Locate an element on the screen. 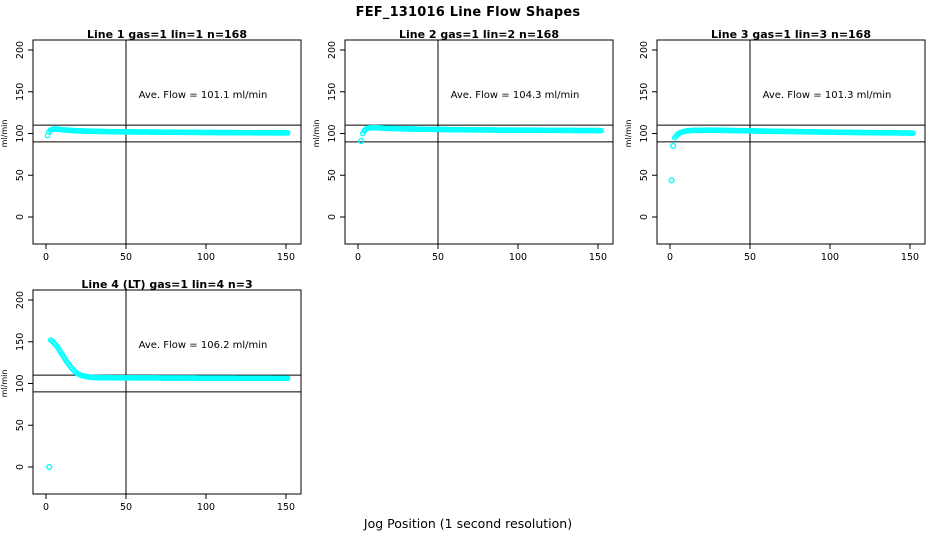 The width and height of the screenshot is (936, 540). ave-flow-annotation: Ave. Flow = 106.2 ml/min is located at coordinates (203, 345).